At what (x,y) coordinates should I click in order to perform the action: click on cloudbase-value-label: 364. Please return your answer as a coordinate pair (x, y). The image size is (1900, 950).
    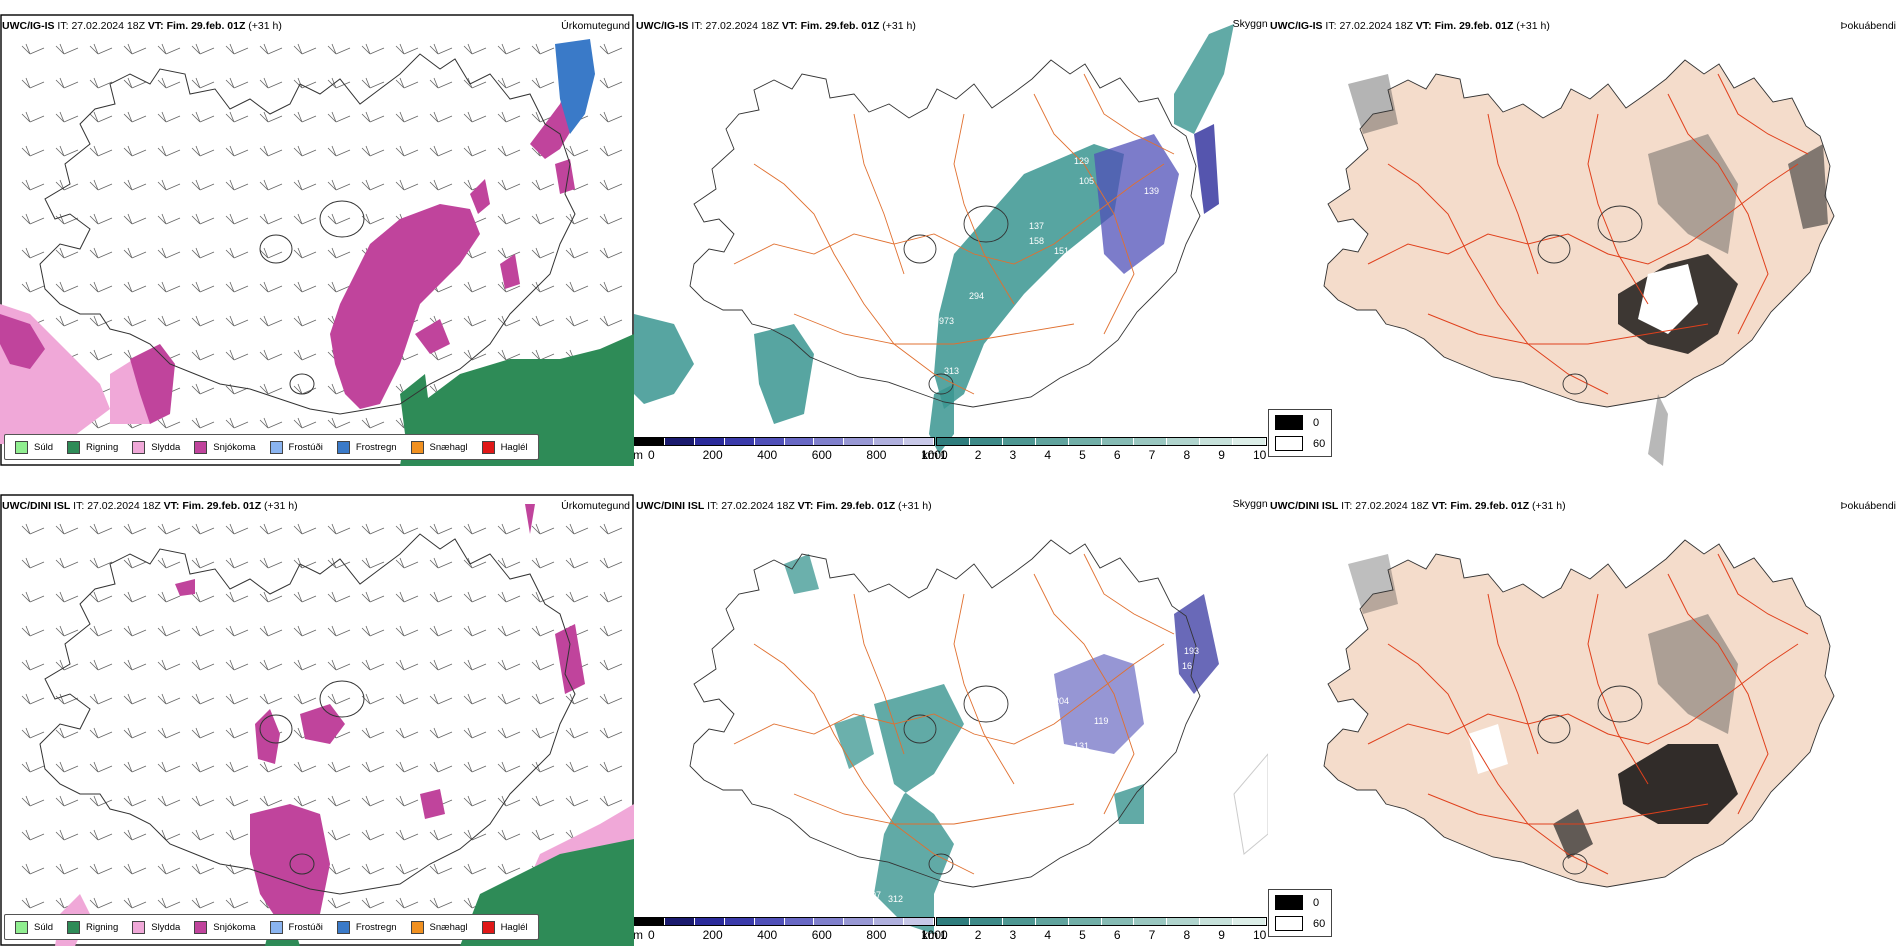
    Looking at the image, I should click on (971, 196).